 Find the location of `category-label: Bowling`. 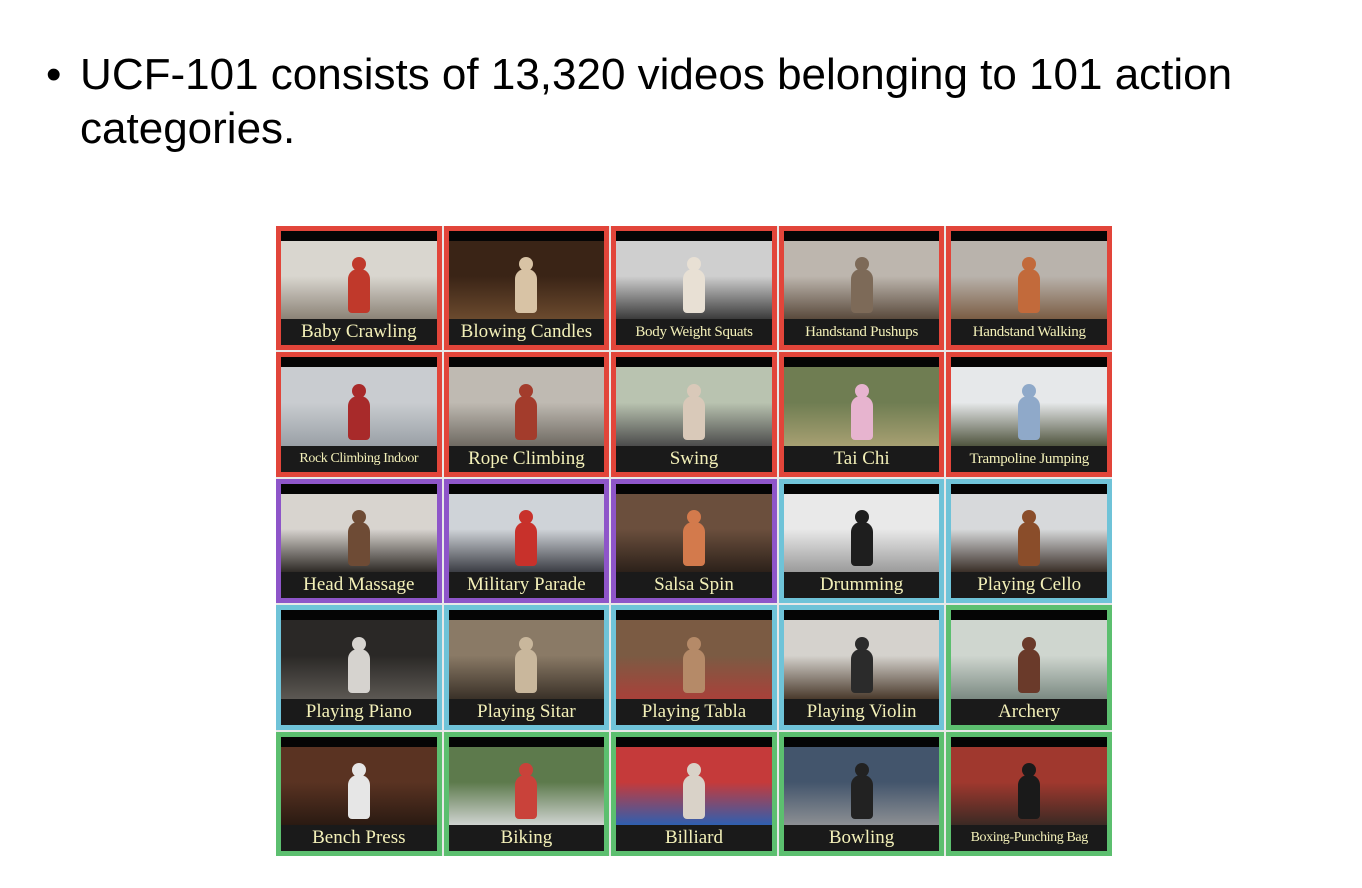

category-label: Bowling is located at coordinates (861, 838).